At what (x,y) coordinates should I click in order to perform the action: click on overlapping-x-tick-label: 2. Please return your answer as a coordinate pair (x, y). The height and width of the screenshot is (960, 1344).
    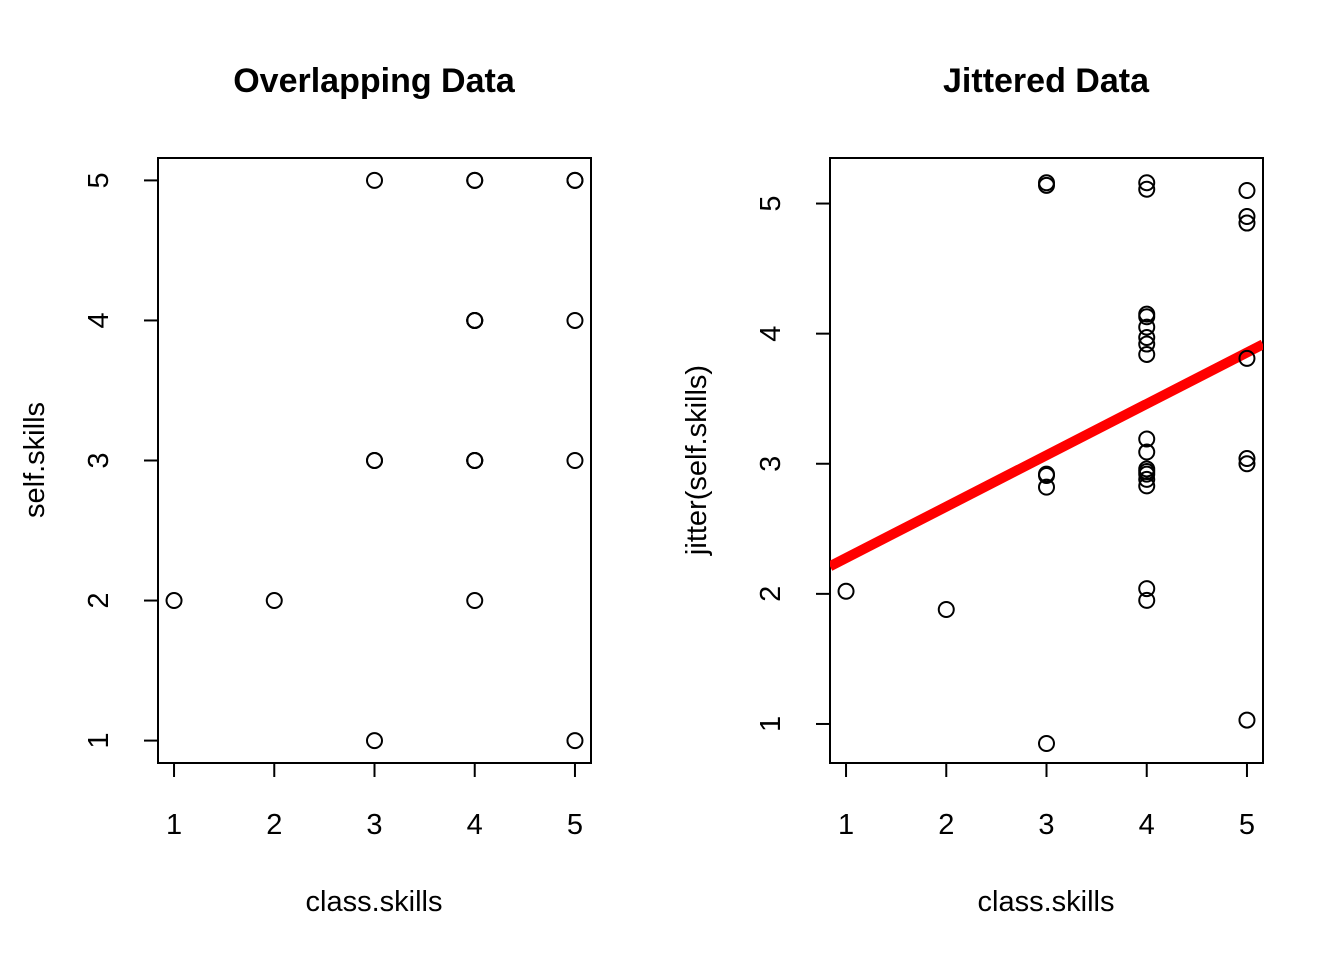
    Looking at the image, I should click on (274, 825).